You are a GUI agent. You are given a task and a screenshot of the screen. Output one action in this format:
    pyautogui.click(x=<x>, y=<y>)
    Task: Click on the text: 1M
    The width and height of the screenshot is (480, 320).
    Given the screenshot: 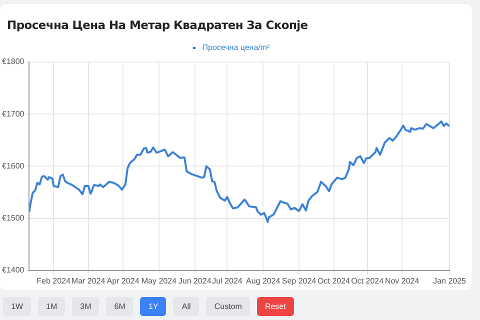 What is the action you would take?
    pyautogui.click(x=52, y=306)
    